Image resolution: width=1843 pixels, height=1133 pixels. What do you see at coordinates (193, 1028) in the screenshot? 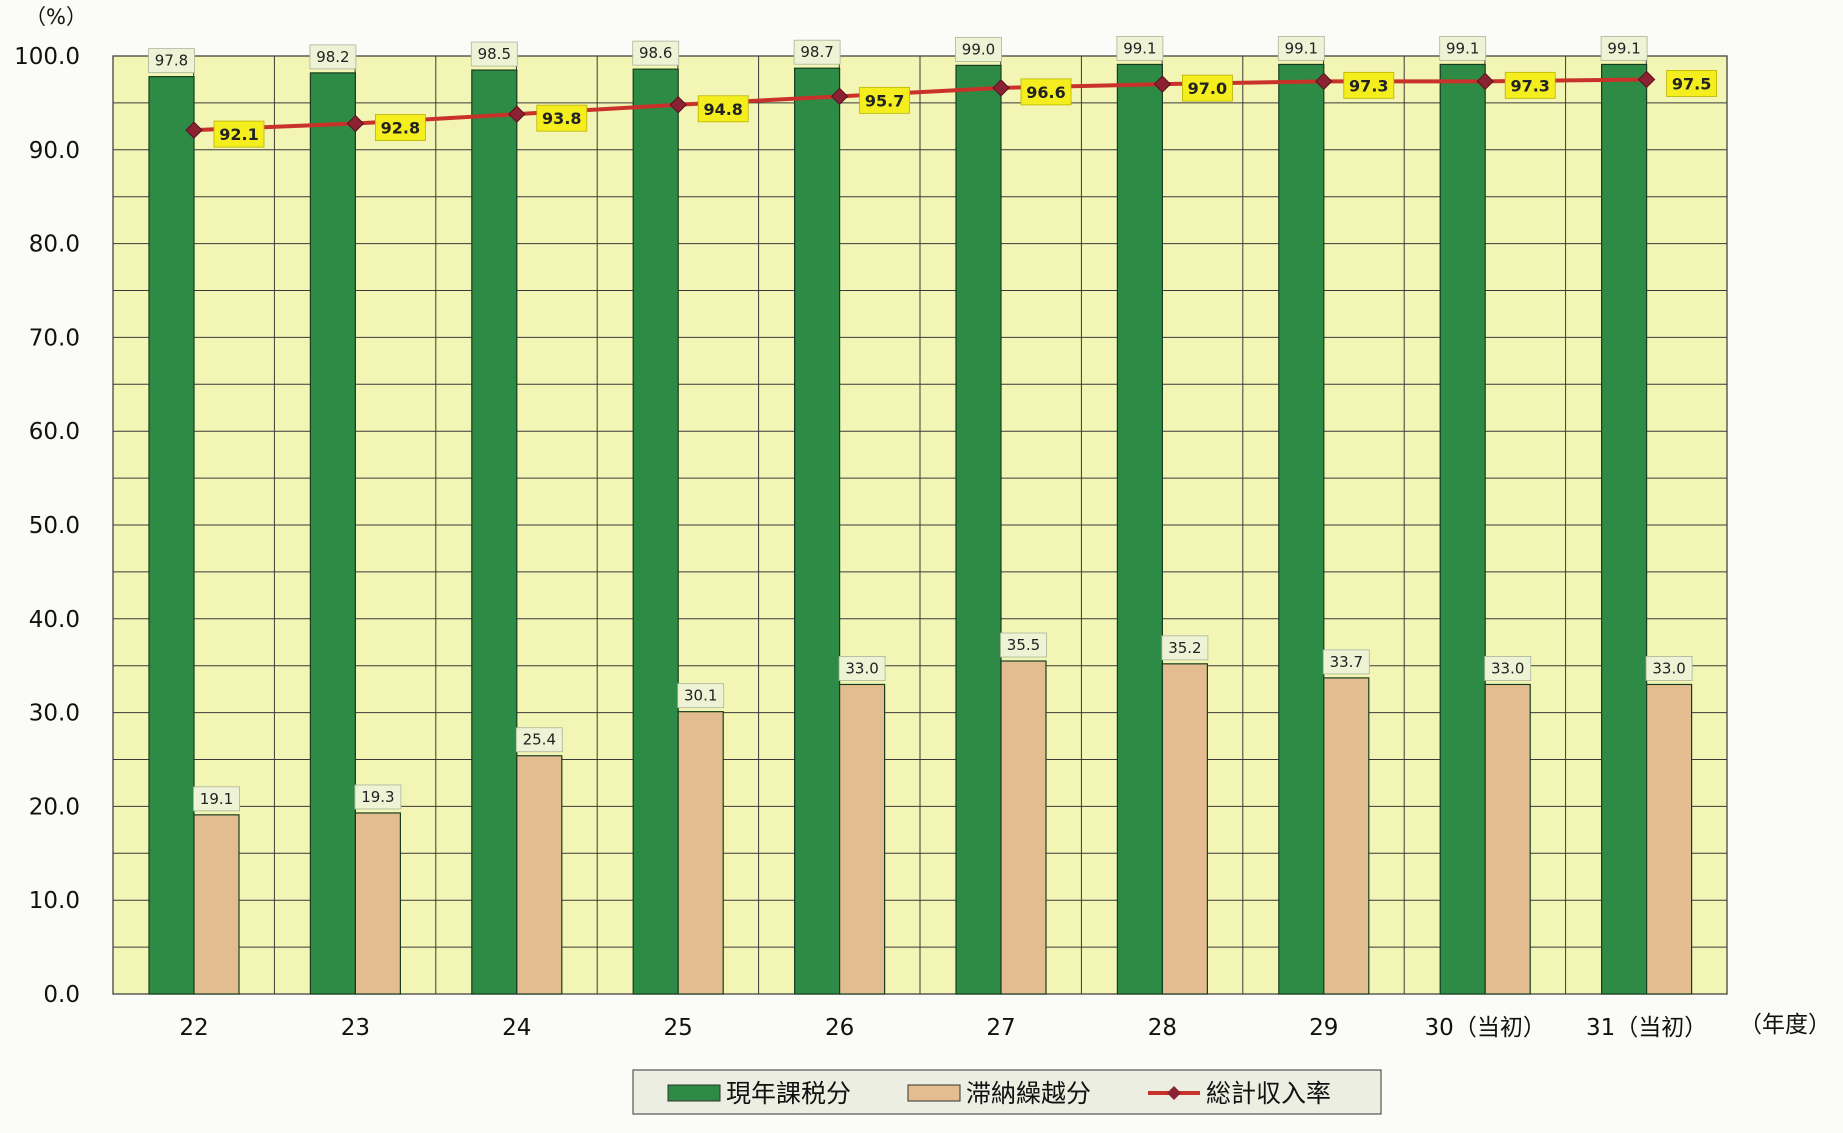
I see `x-tick-label: 22` at bounding box center [193, 1028].